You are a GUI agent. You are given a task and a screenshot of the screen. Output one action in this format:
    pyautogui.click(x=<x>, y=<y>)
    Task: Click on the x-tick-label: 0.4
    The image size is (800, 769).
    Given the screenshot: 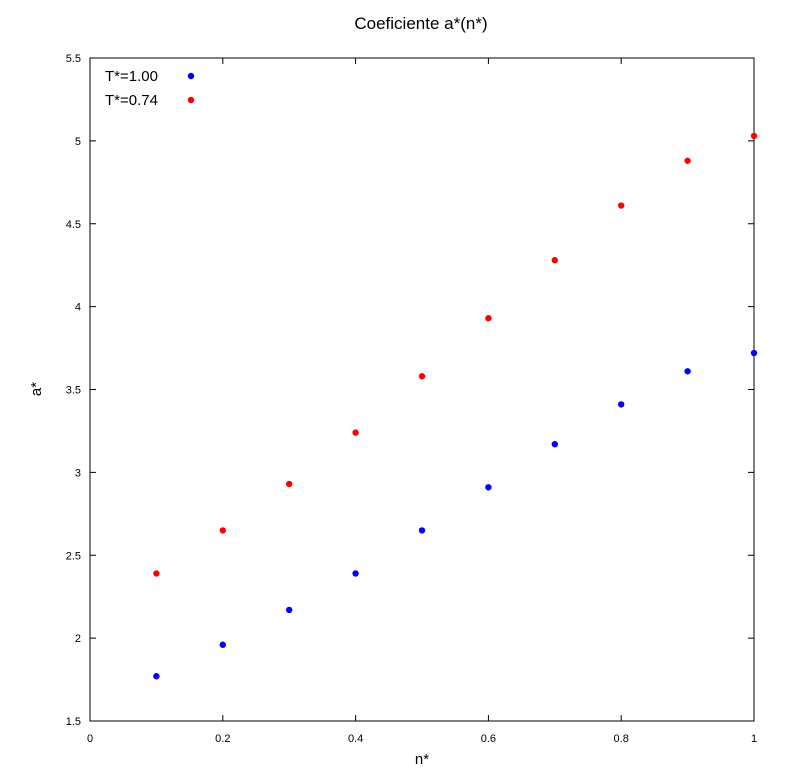 What is the action you would take?
    pyautogui.click(x=355, y=739)
    